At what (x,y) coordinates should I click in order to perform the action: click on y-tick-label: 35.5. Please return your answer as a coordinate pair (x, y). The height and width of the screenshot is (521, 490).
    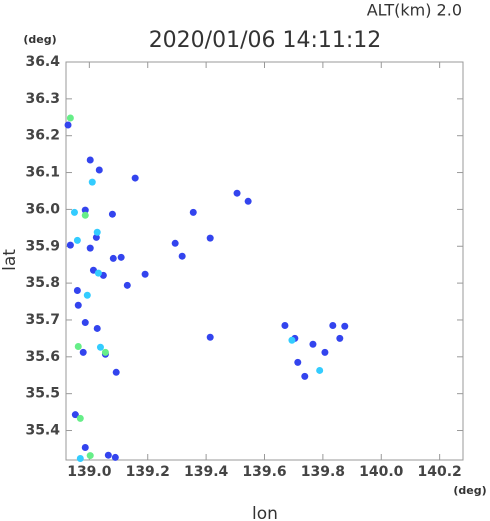
    Looking at the image, I should click on (42, 394).